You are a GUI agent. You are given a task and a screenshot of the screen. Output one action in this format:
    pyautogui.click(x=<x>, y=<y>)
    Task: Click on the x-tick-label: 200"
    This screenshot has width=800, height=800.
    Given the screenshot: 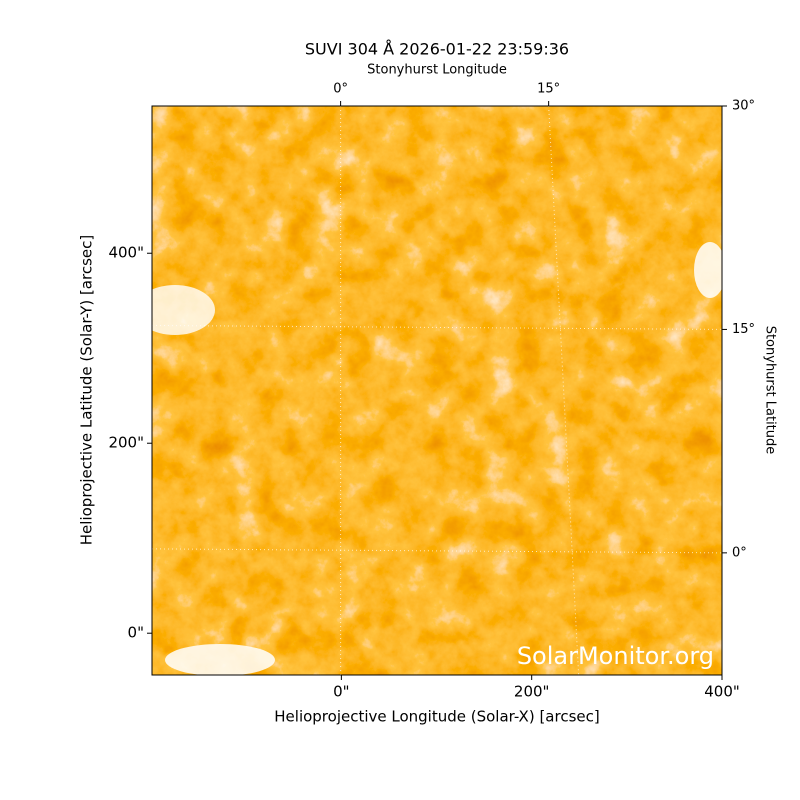 What is the action you would take?
    pyautogui.click(x=532, y=692)
    